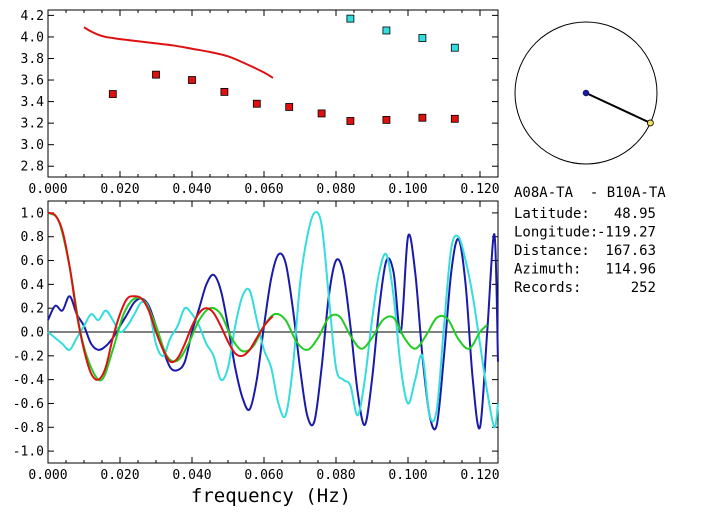  What do you see at coordinates (335, 189) in the screenshot?
I see `dispersion-xtick-label: 0.080` at bounding box center [335, 189].